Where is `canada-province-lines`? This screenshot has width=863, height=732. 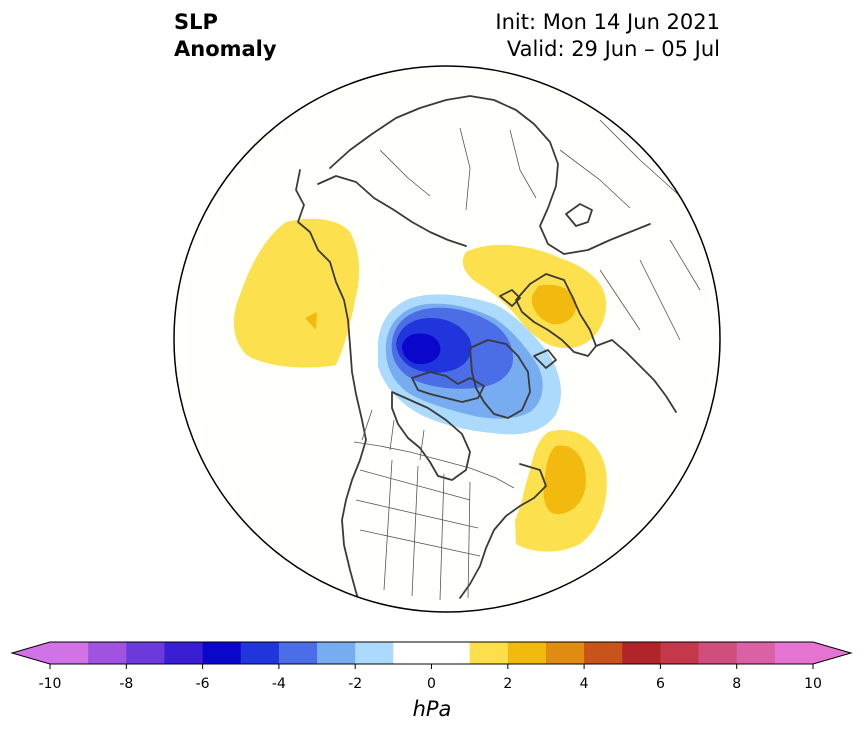
canada-province-lines is located at coordinates (393, 435).